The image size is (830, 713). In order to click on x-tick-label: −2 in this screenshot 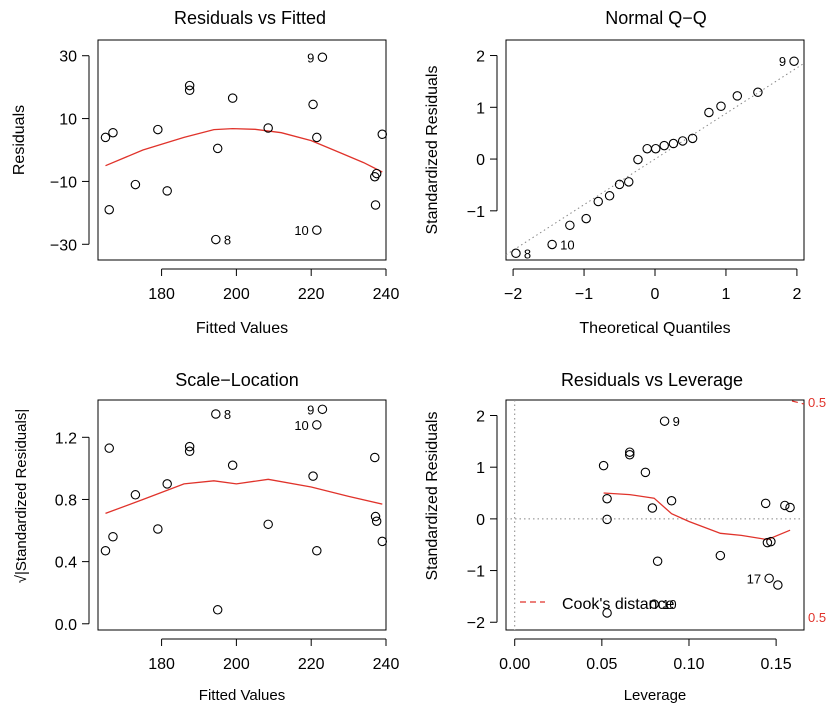, I will do `click(513, 294)`.